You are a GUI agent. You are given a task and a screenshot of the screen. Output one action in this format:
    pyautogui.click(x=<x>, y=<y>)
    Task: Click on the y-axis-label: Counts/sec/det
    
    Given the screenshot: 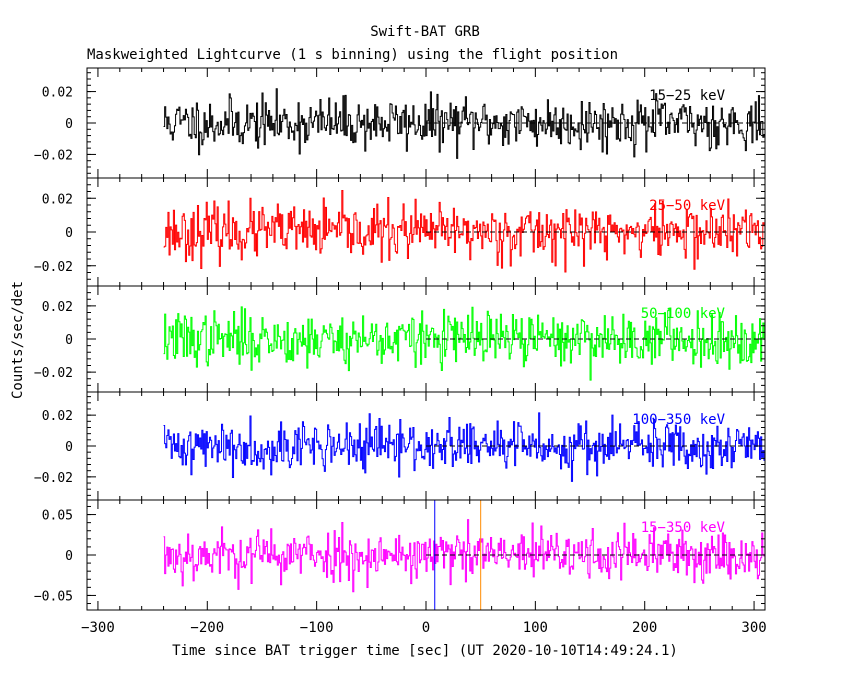 What is the action you would take?
    pyautogui.click(x=18, y=340)
    